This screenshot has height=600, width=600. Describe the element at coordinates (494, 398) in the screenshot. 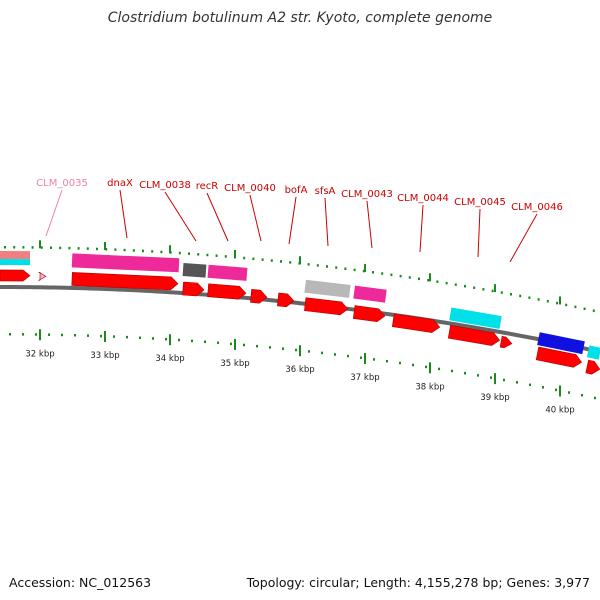

I see `ruler-label: 39 kbp` at that location.